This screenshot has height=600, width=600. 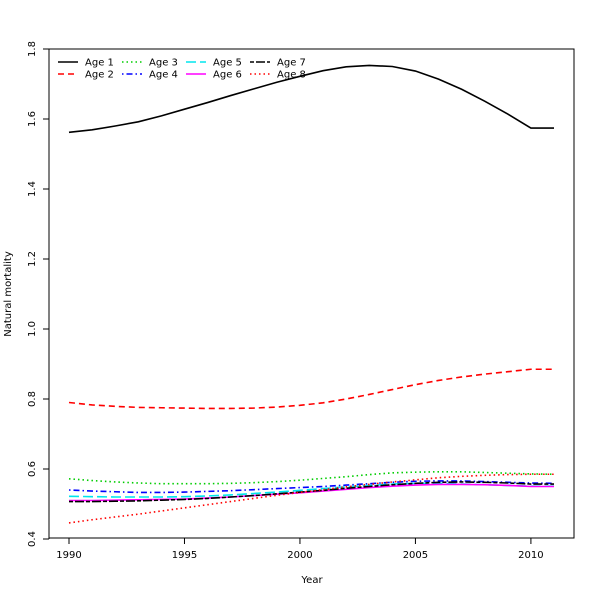 I want to click on x-axis-title: Year, so click(x=311, y=580).